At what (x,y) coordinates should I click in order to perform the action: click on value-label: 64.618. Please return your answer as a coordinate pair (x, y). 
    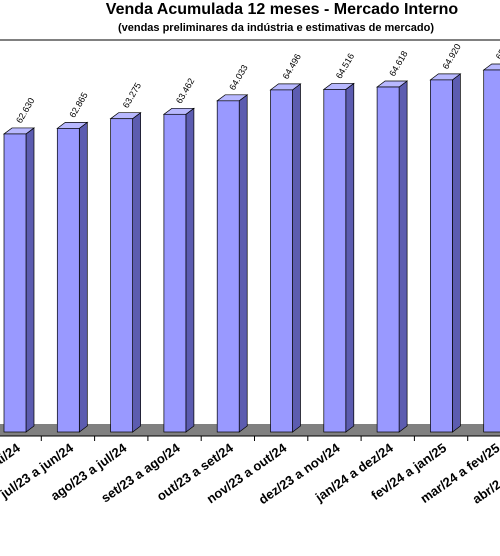
    Looking at the image, I should click on (398, 63).